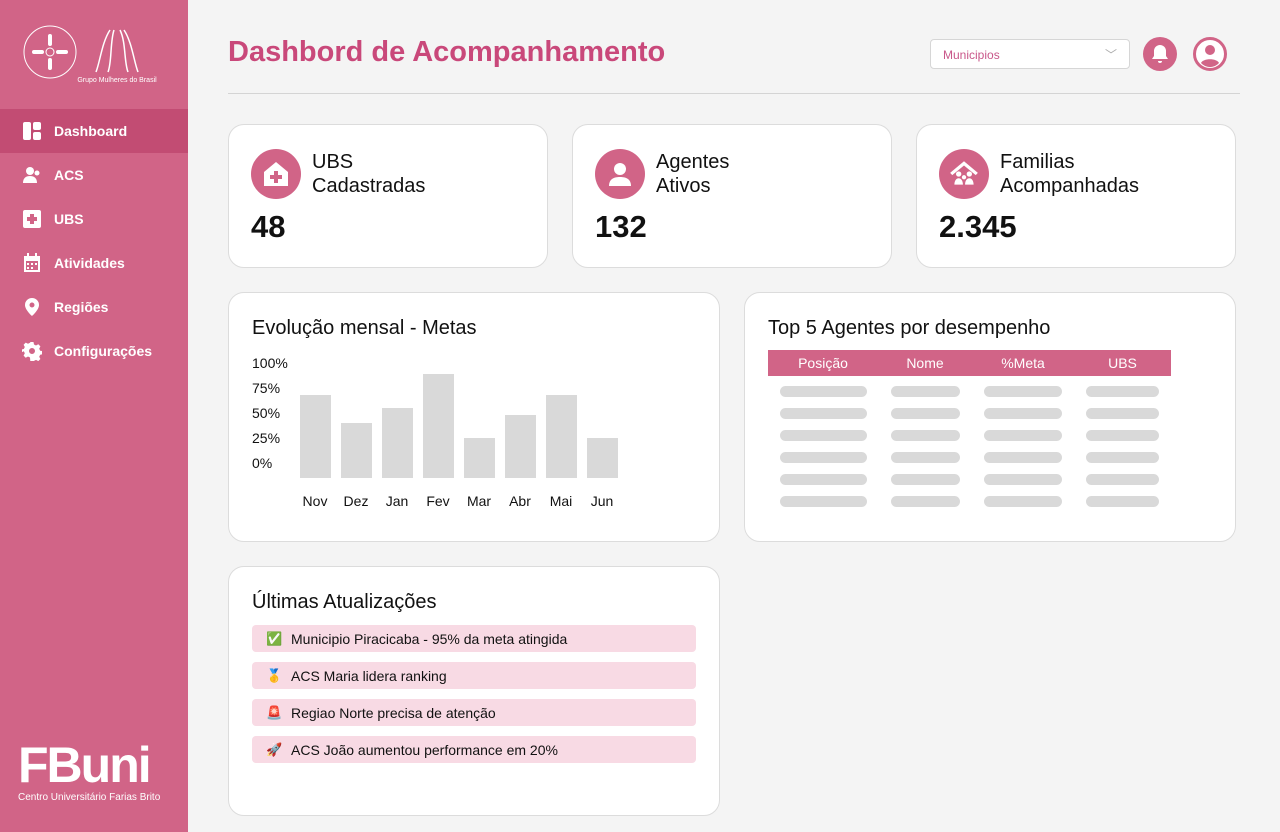  I want to click on sidebar-item-label: Atividades, so click(89, 263).